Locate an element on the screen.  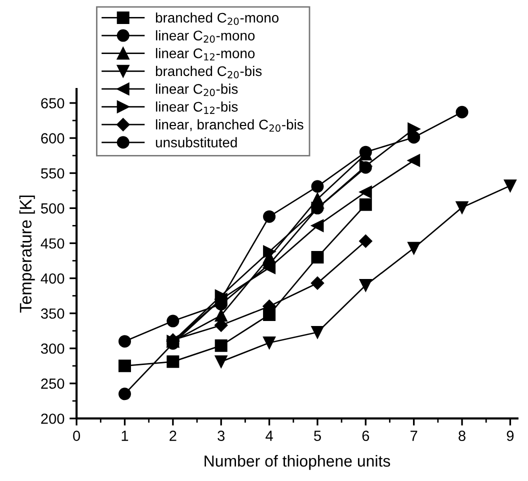
legend-label: branched C$_{20}$-mono is located at coordinates (217, 18).